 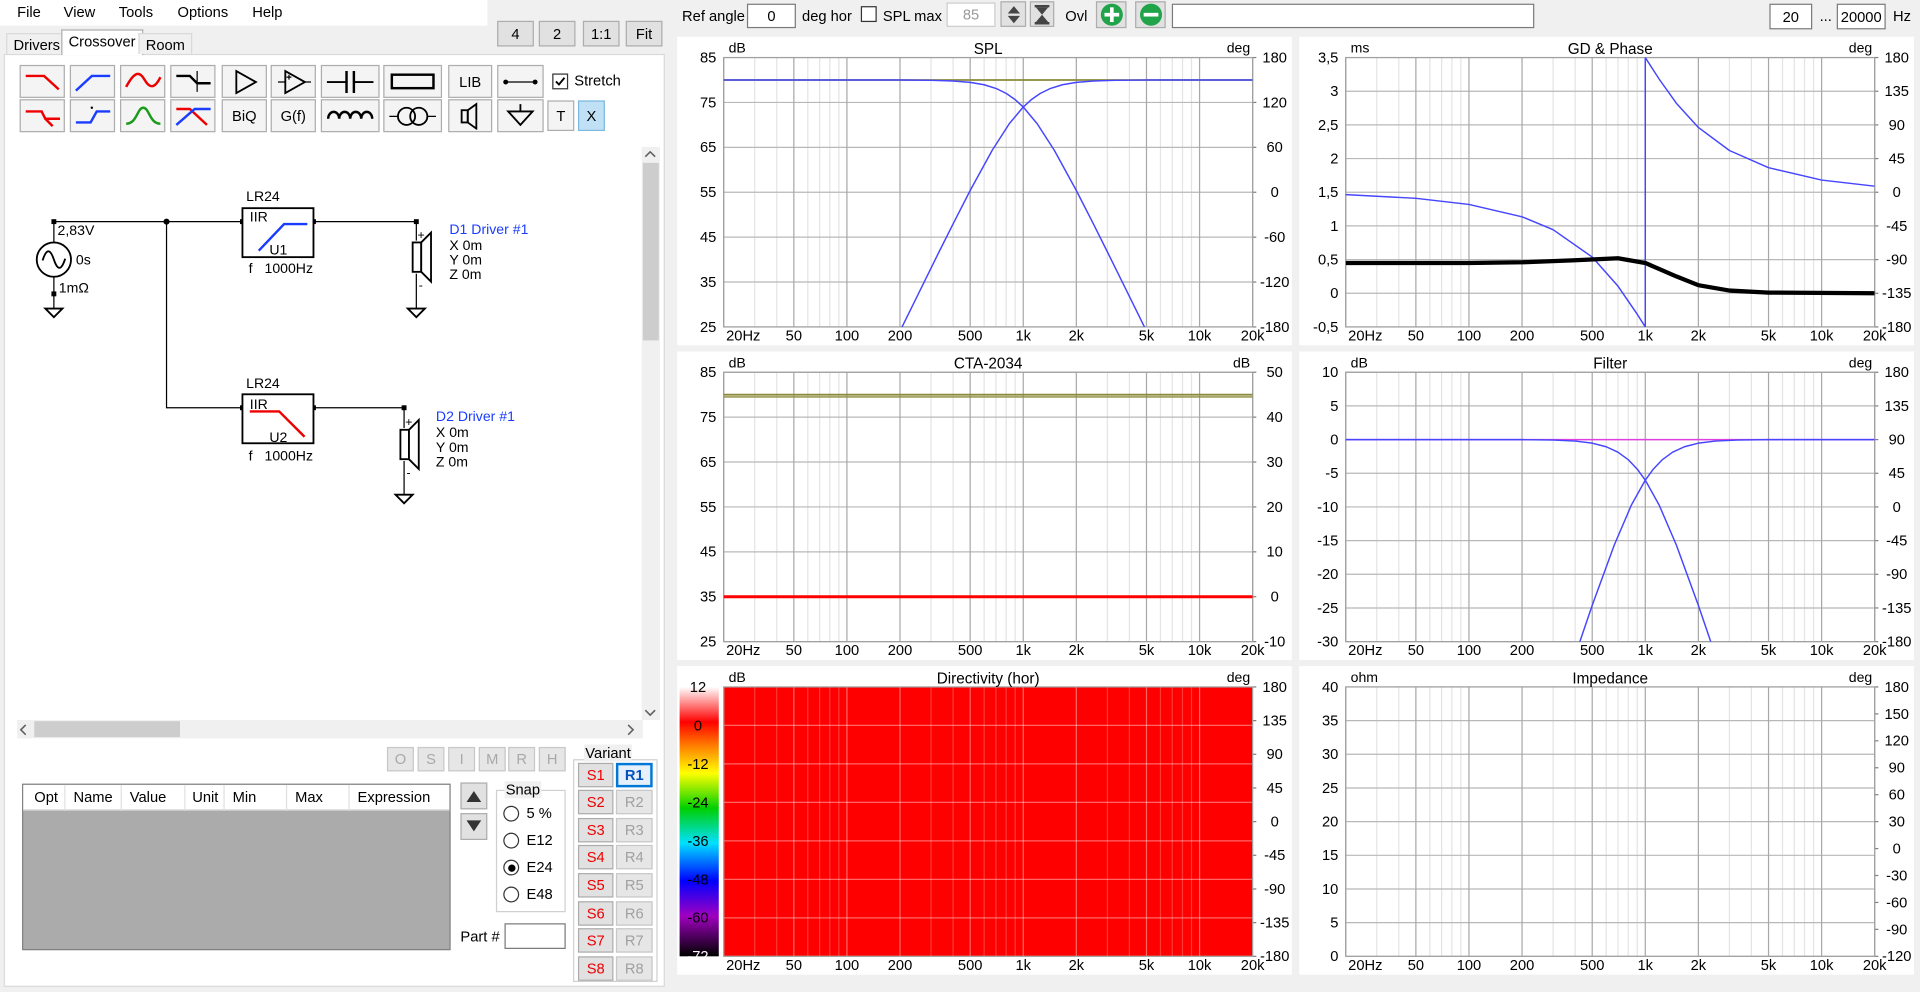 I want to click on tab: Crossover, so click(x=102, y=42).